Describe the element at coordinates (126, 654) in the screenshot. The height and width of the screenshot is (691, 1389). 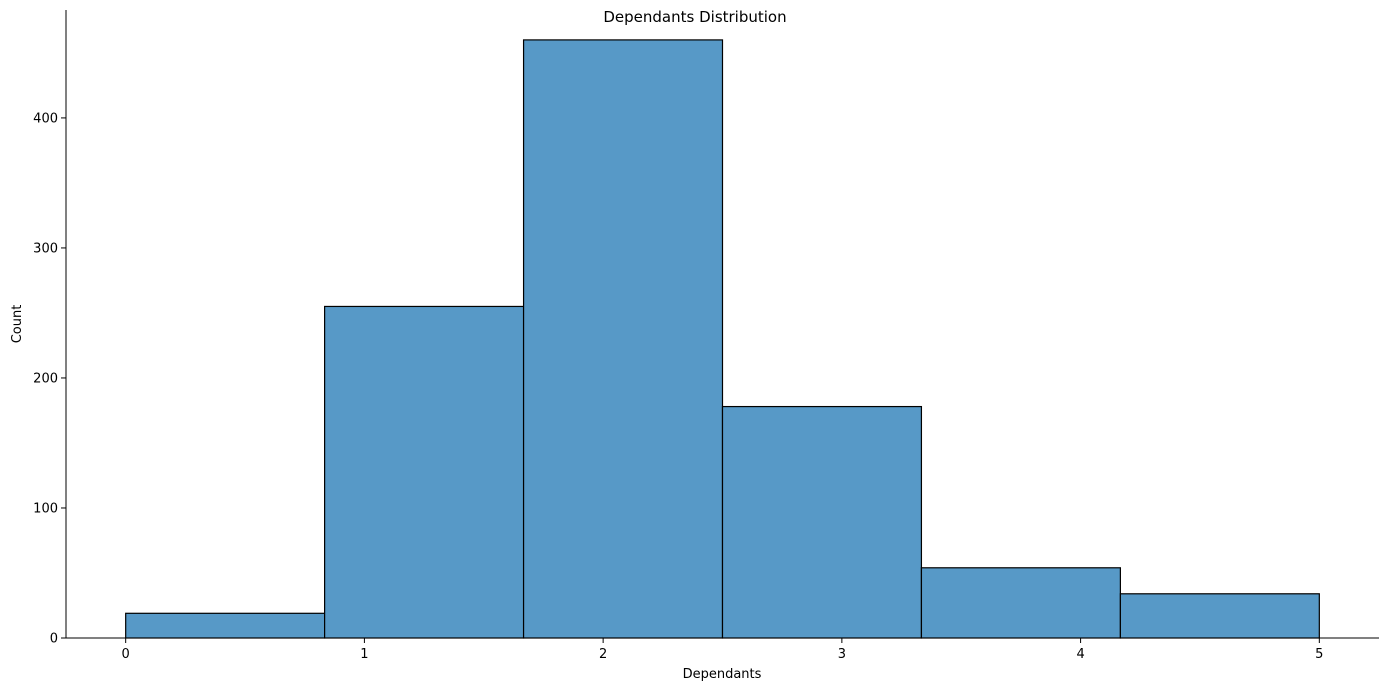
I see `x-tick-label: 0` at that location.